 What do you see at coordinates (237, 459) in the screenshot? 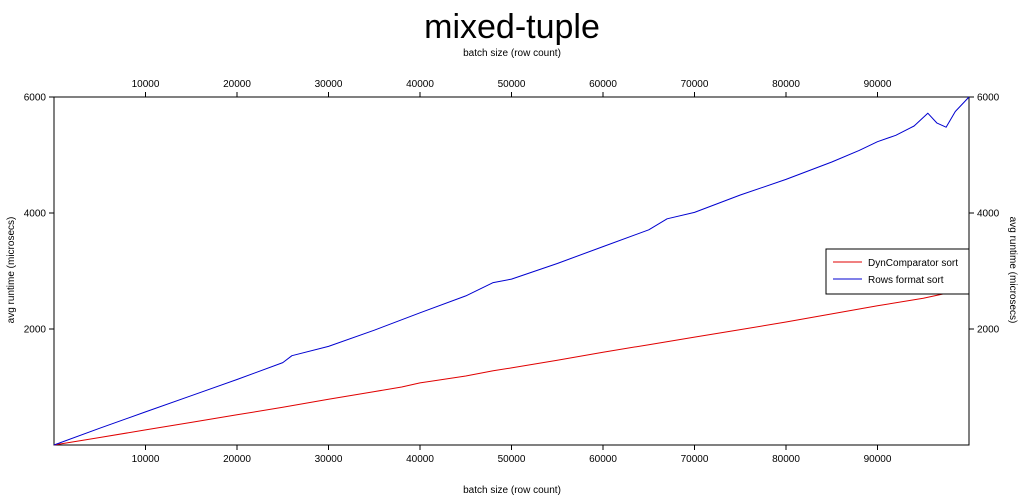
I see `x-tick-label-bottom: 20000` at bounding box center [237, 459].